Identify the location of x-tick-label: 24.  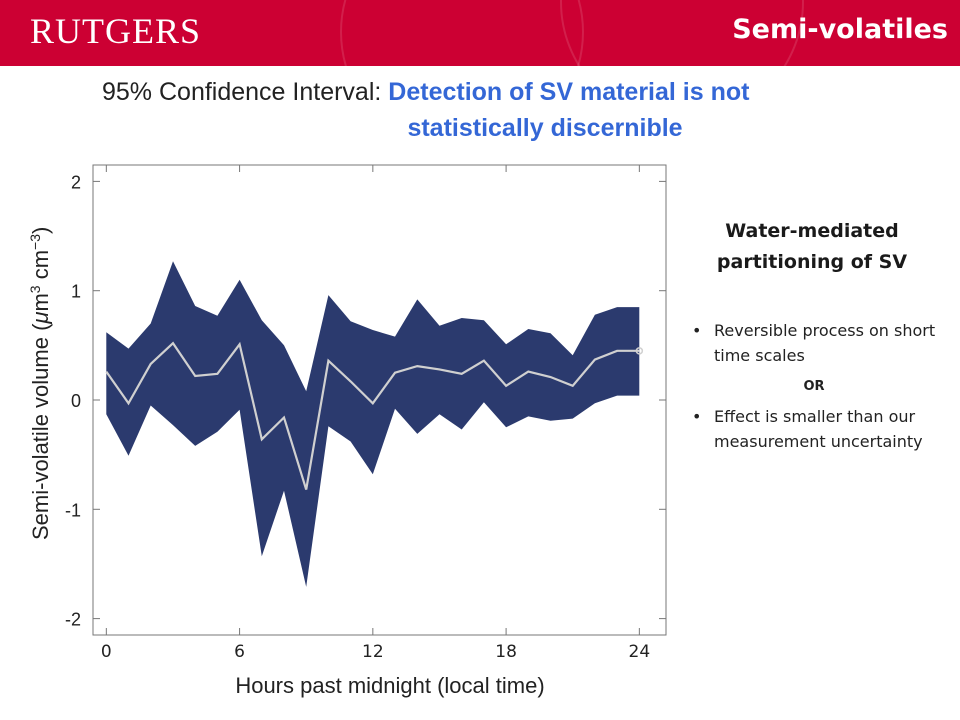
(640, 652).